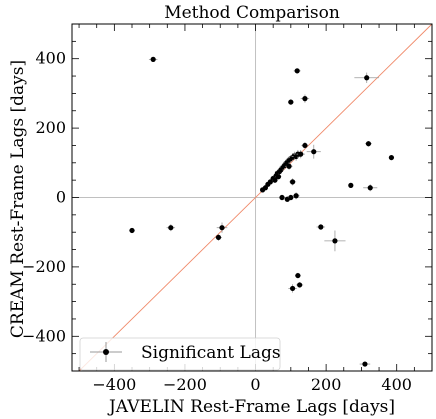 The width and height of the screenshot is (436, 419). What do you see at coordinates (114, 384) in the screenshot?
I see `x-tick-label: −400` at bounding box center [114, 384].